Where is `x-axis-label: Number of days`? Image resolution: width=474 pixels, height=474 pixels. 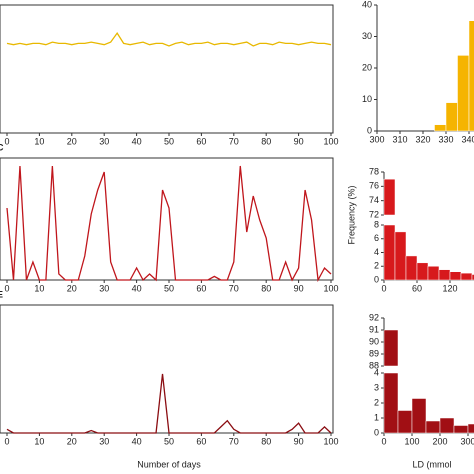
x-axis-label: Number of days is located at coordinates (169, 464).